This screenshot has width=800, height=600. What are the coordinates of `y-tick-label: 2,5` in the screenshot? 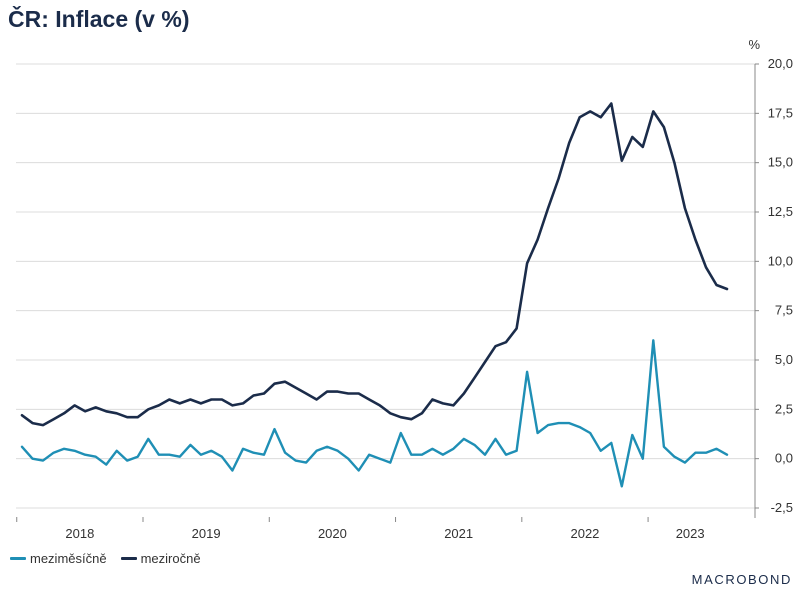 It's located at (784, 408).